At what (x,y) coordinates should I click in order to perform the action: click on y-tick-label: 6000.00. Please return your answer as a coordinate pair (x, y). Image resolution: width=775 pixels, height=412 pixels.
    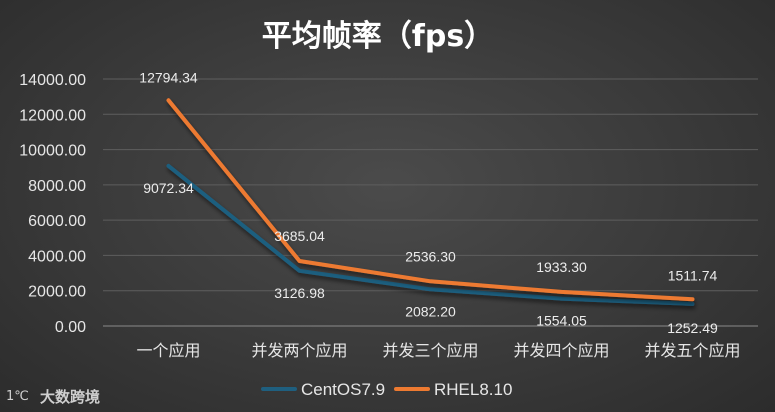
    Looking at the image, I should click on (57, 221).